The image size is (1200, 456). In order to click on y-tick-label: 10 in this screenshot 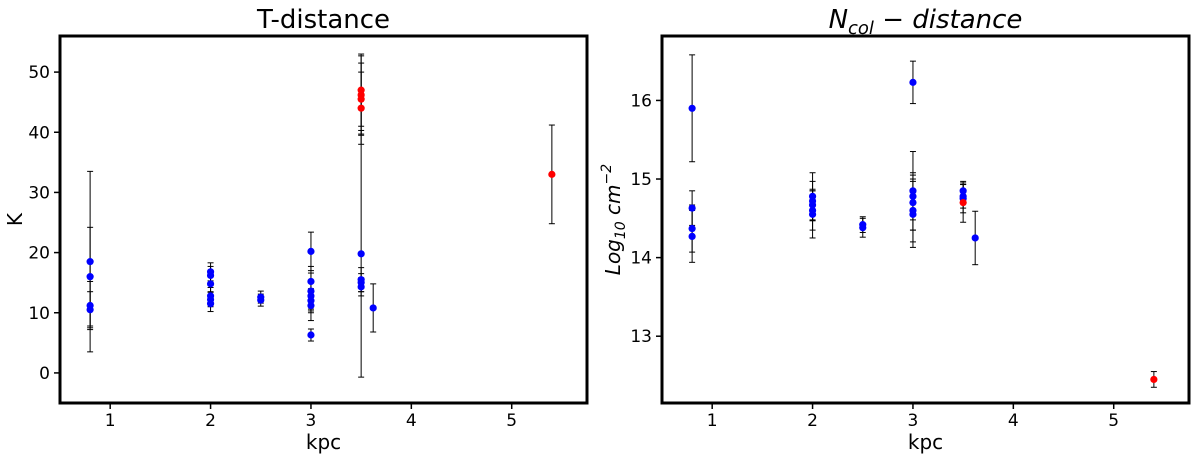, I will do `click(39, 314)`.